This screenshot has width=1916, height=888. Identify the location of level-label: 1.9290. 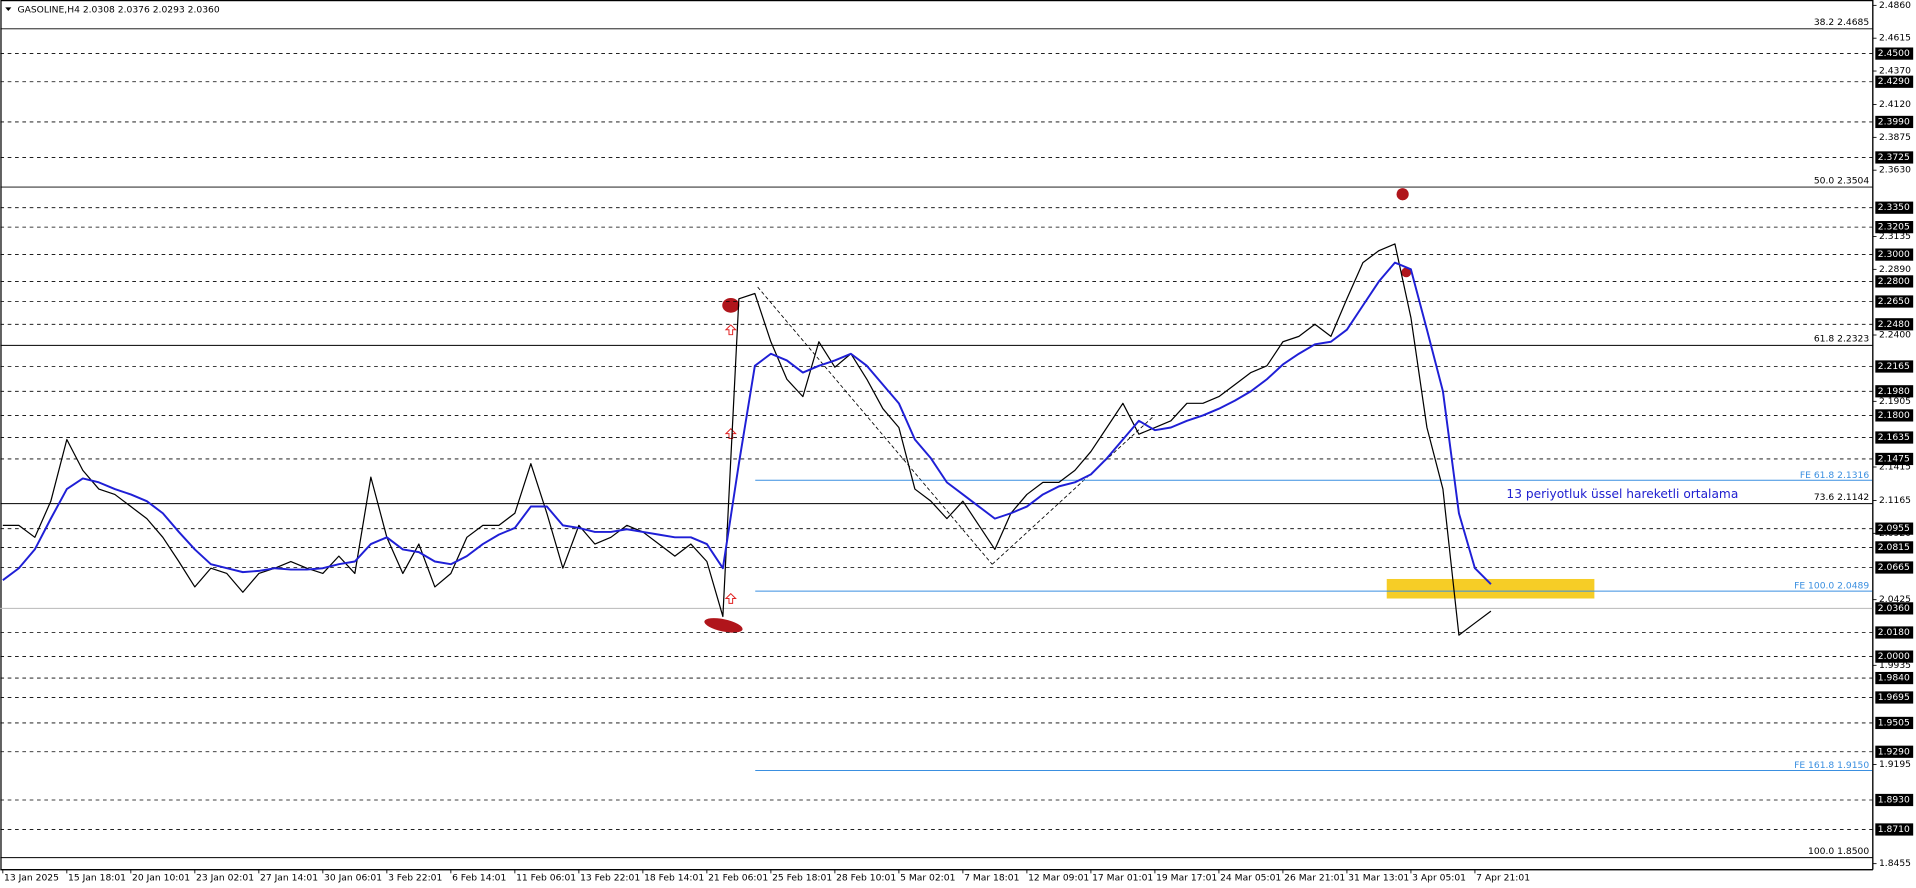
(1894, 751).